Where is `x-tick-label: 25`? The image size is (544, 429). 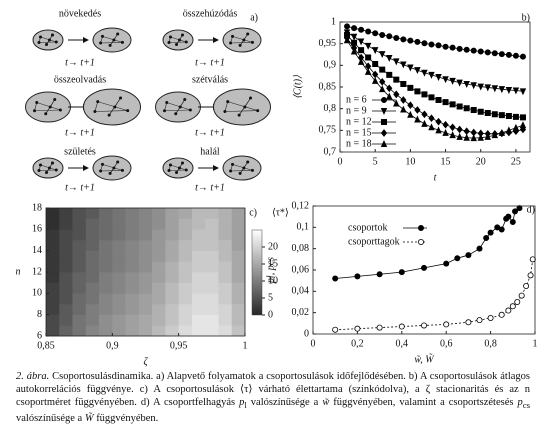
x-tick-label: 25 is located at coordinates (516, 161).